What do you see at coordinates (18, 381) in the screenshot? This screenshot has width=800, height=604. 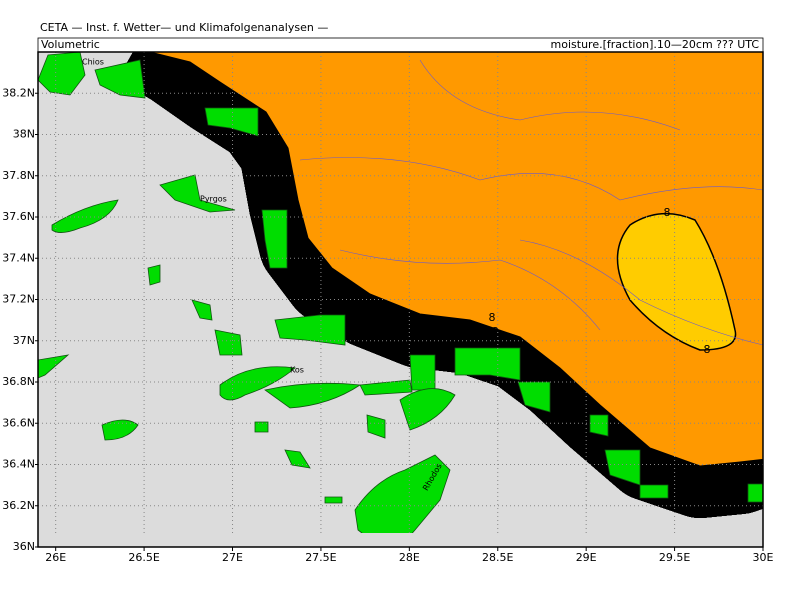 I see `y-tick-label: 36.8N` at bounding box center [18, 381].